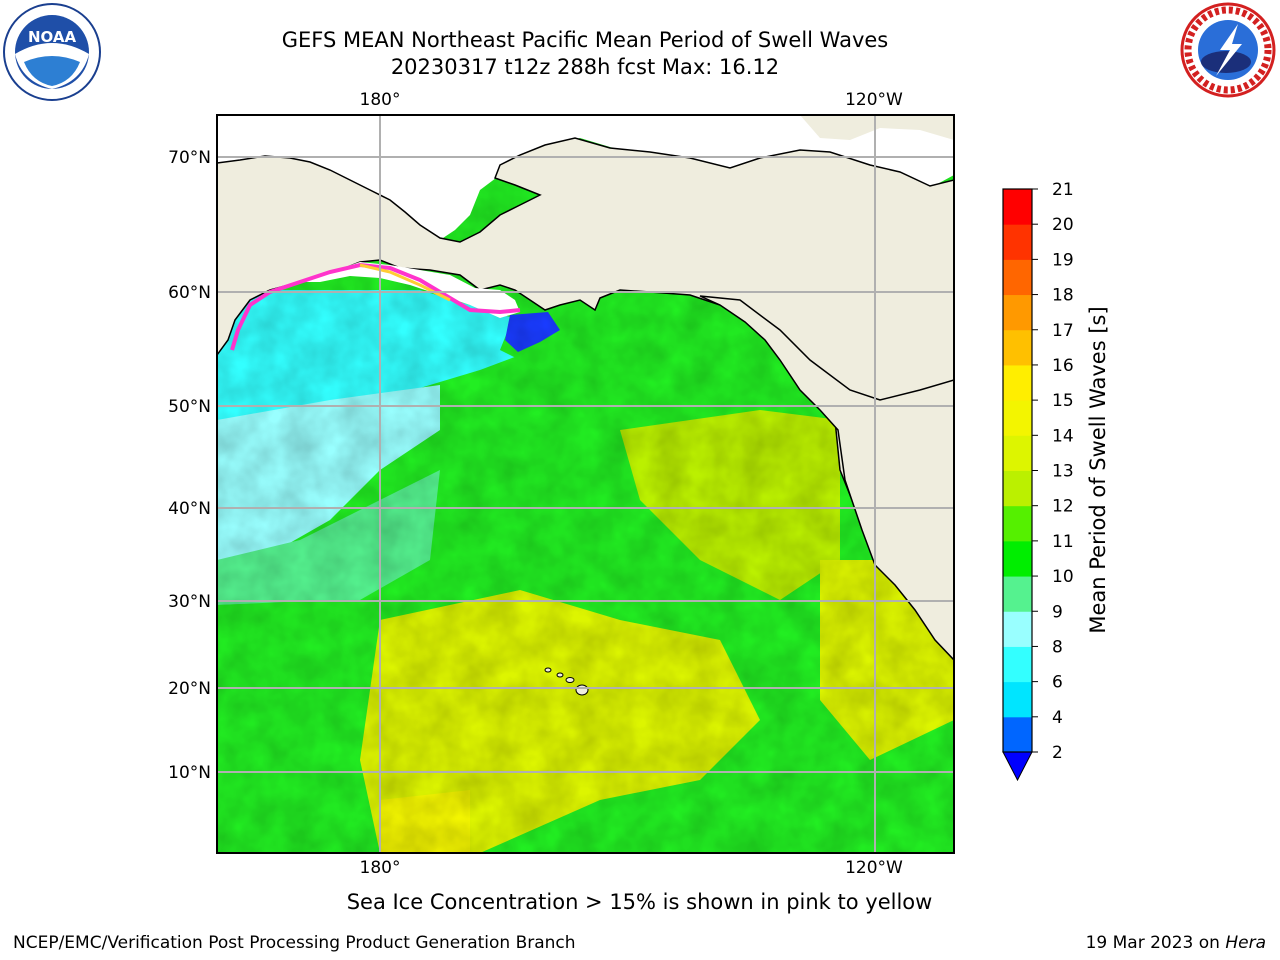 This screenshot has height=960, width=1280. What do you see at coordinates (189, 689) in the screenshot?
I see `lat-label-20n: 20°N` at bounding box center [189, 689].